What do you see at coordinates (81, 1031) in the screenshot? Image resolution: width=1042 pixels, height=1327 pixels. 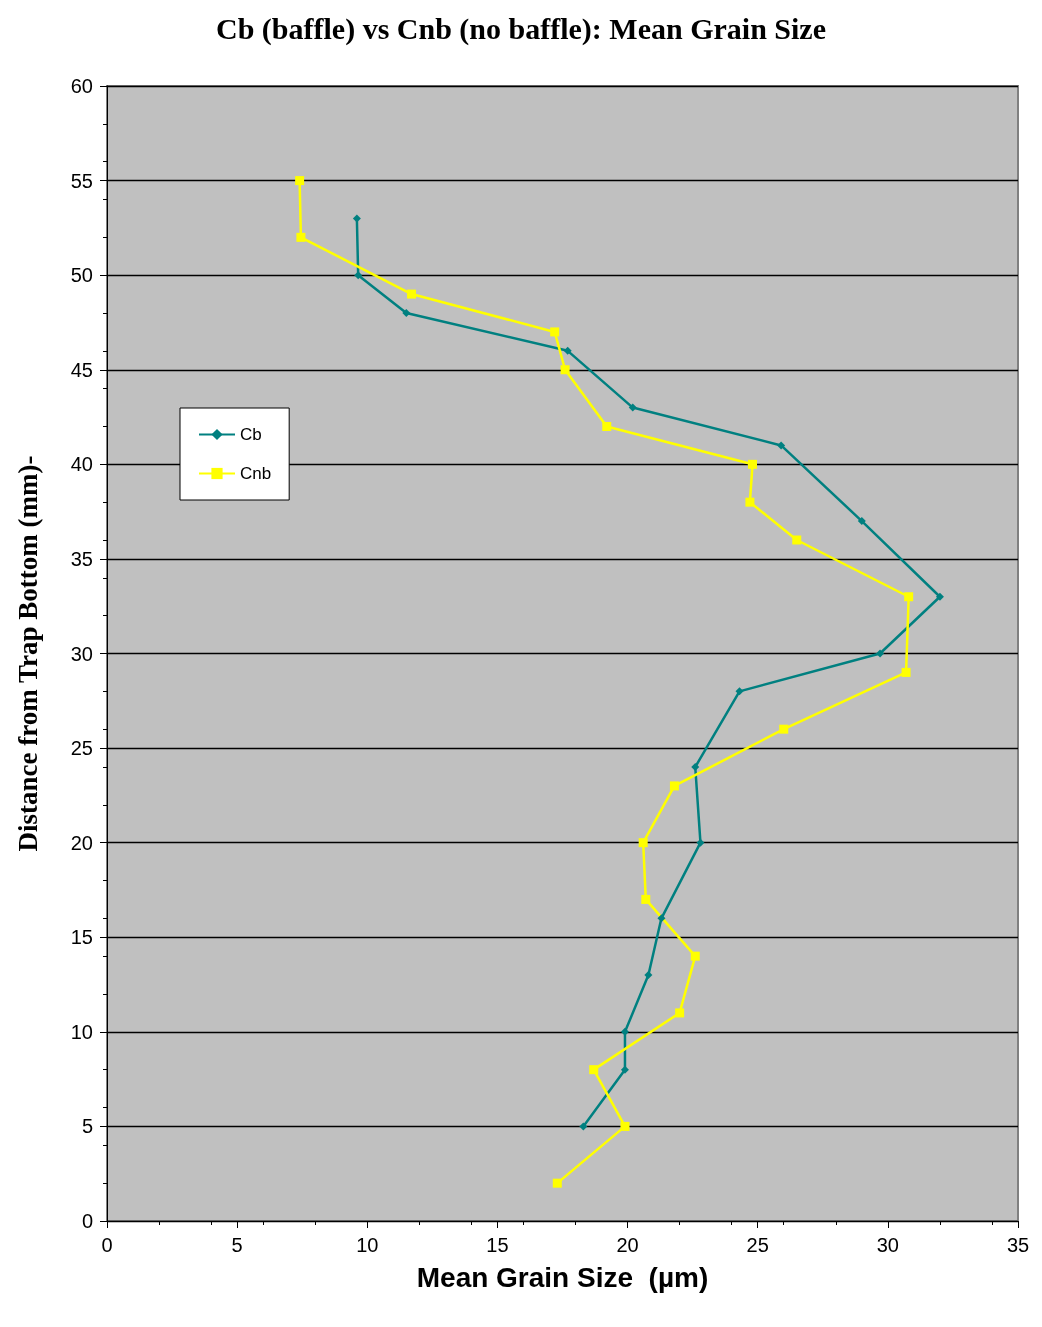 I see `y-tick-label: 10` at bounding box center [81, 1031].